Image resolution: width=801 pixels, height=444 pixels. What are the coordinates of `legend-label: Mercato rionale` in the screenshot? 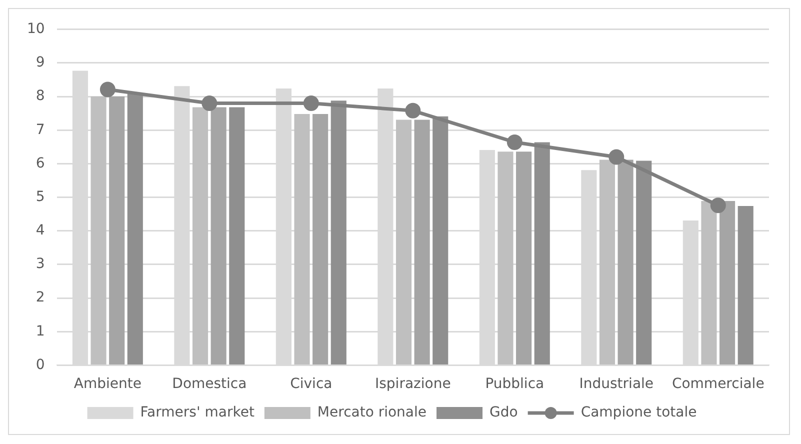 It's located at (372, 412).